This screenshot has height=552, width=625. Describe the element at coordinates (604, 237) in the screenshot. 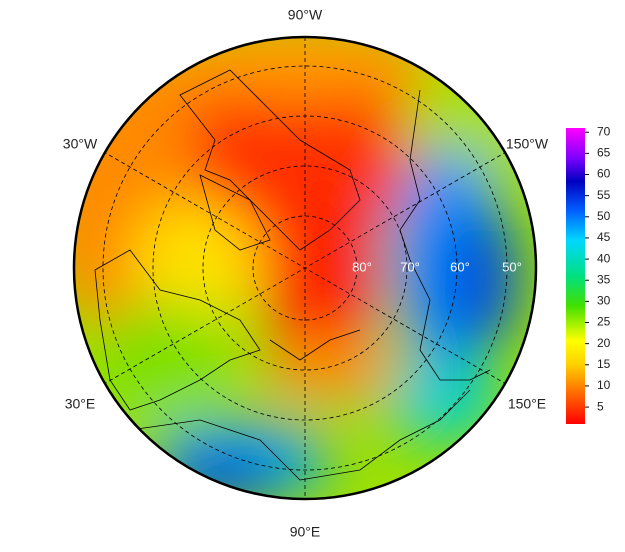

I see `colorbar-tick-label: 45` at that location.